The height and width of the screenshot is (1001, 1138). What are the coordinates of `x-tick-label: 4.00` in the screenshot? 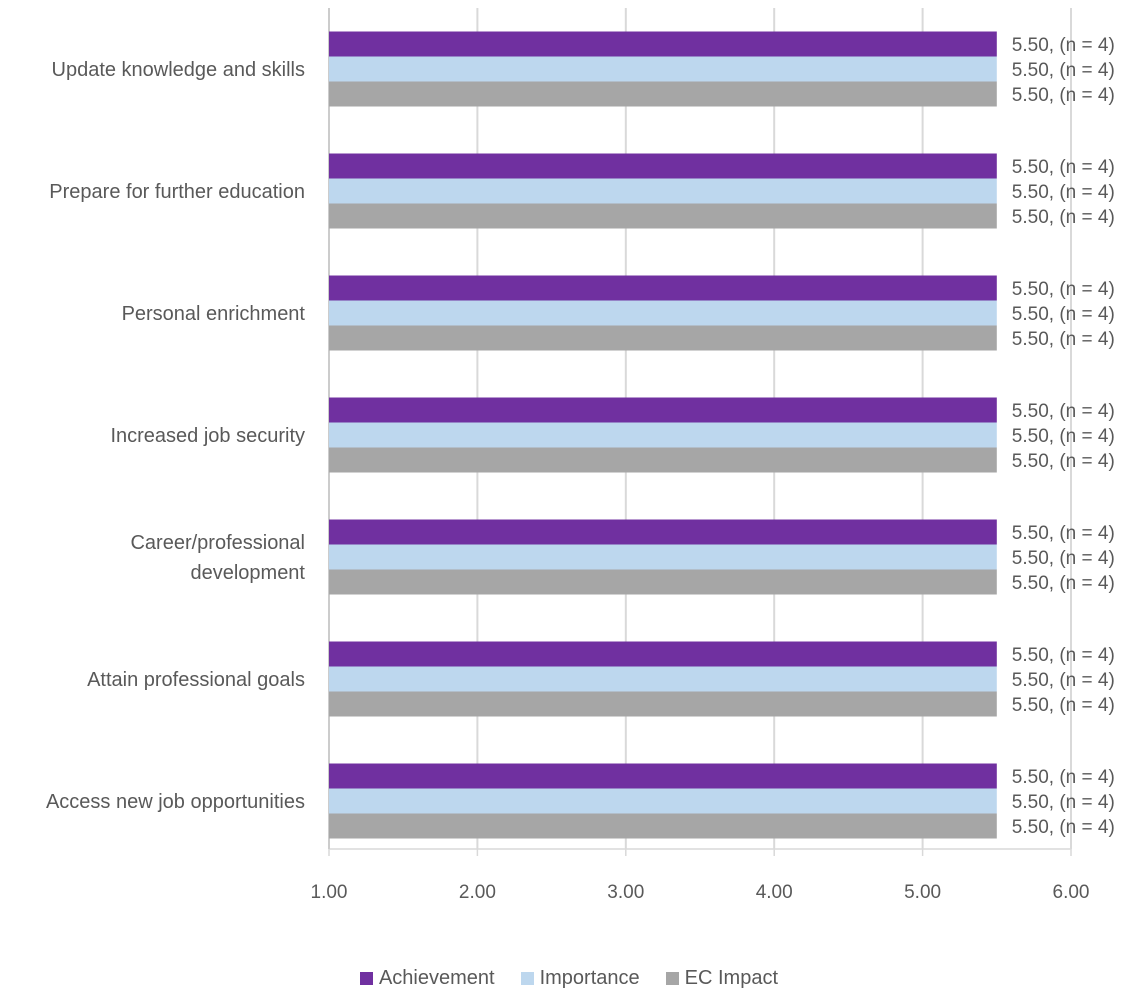 It's located at (774, 892).